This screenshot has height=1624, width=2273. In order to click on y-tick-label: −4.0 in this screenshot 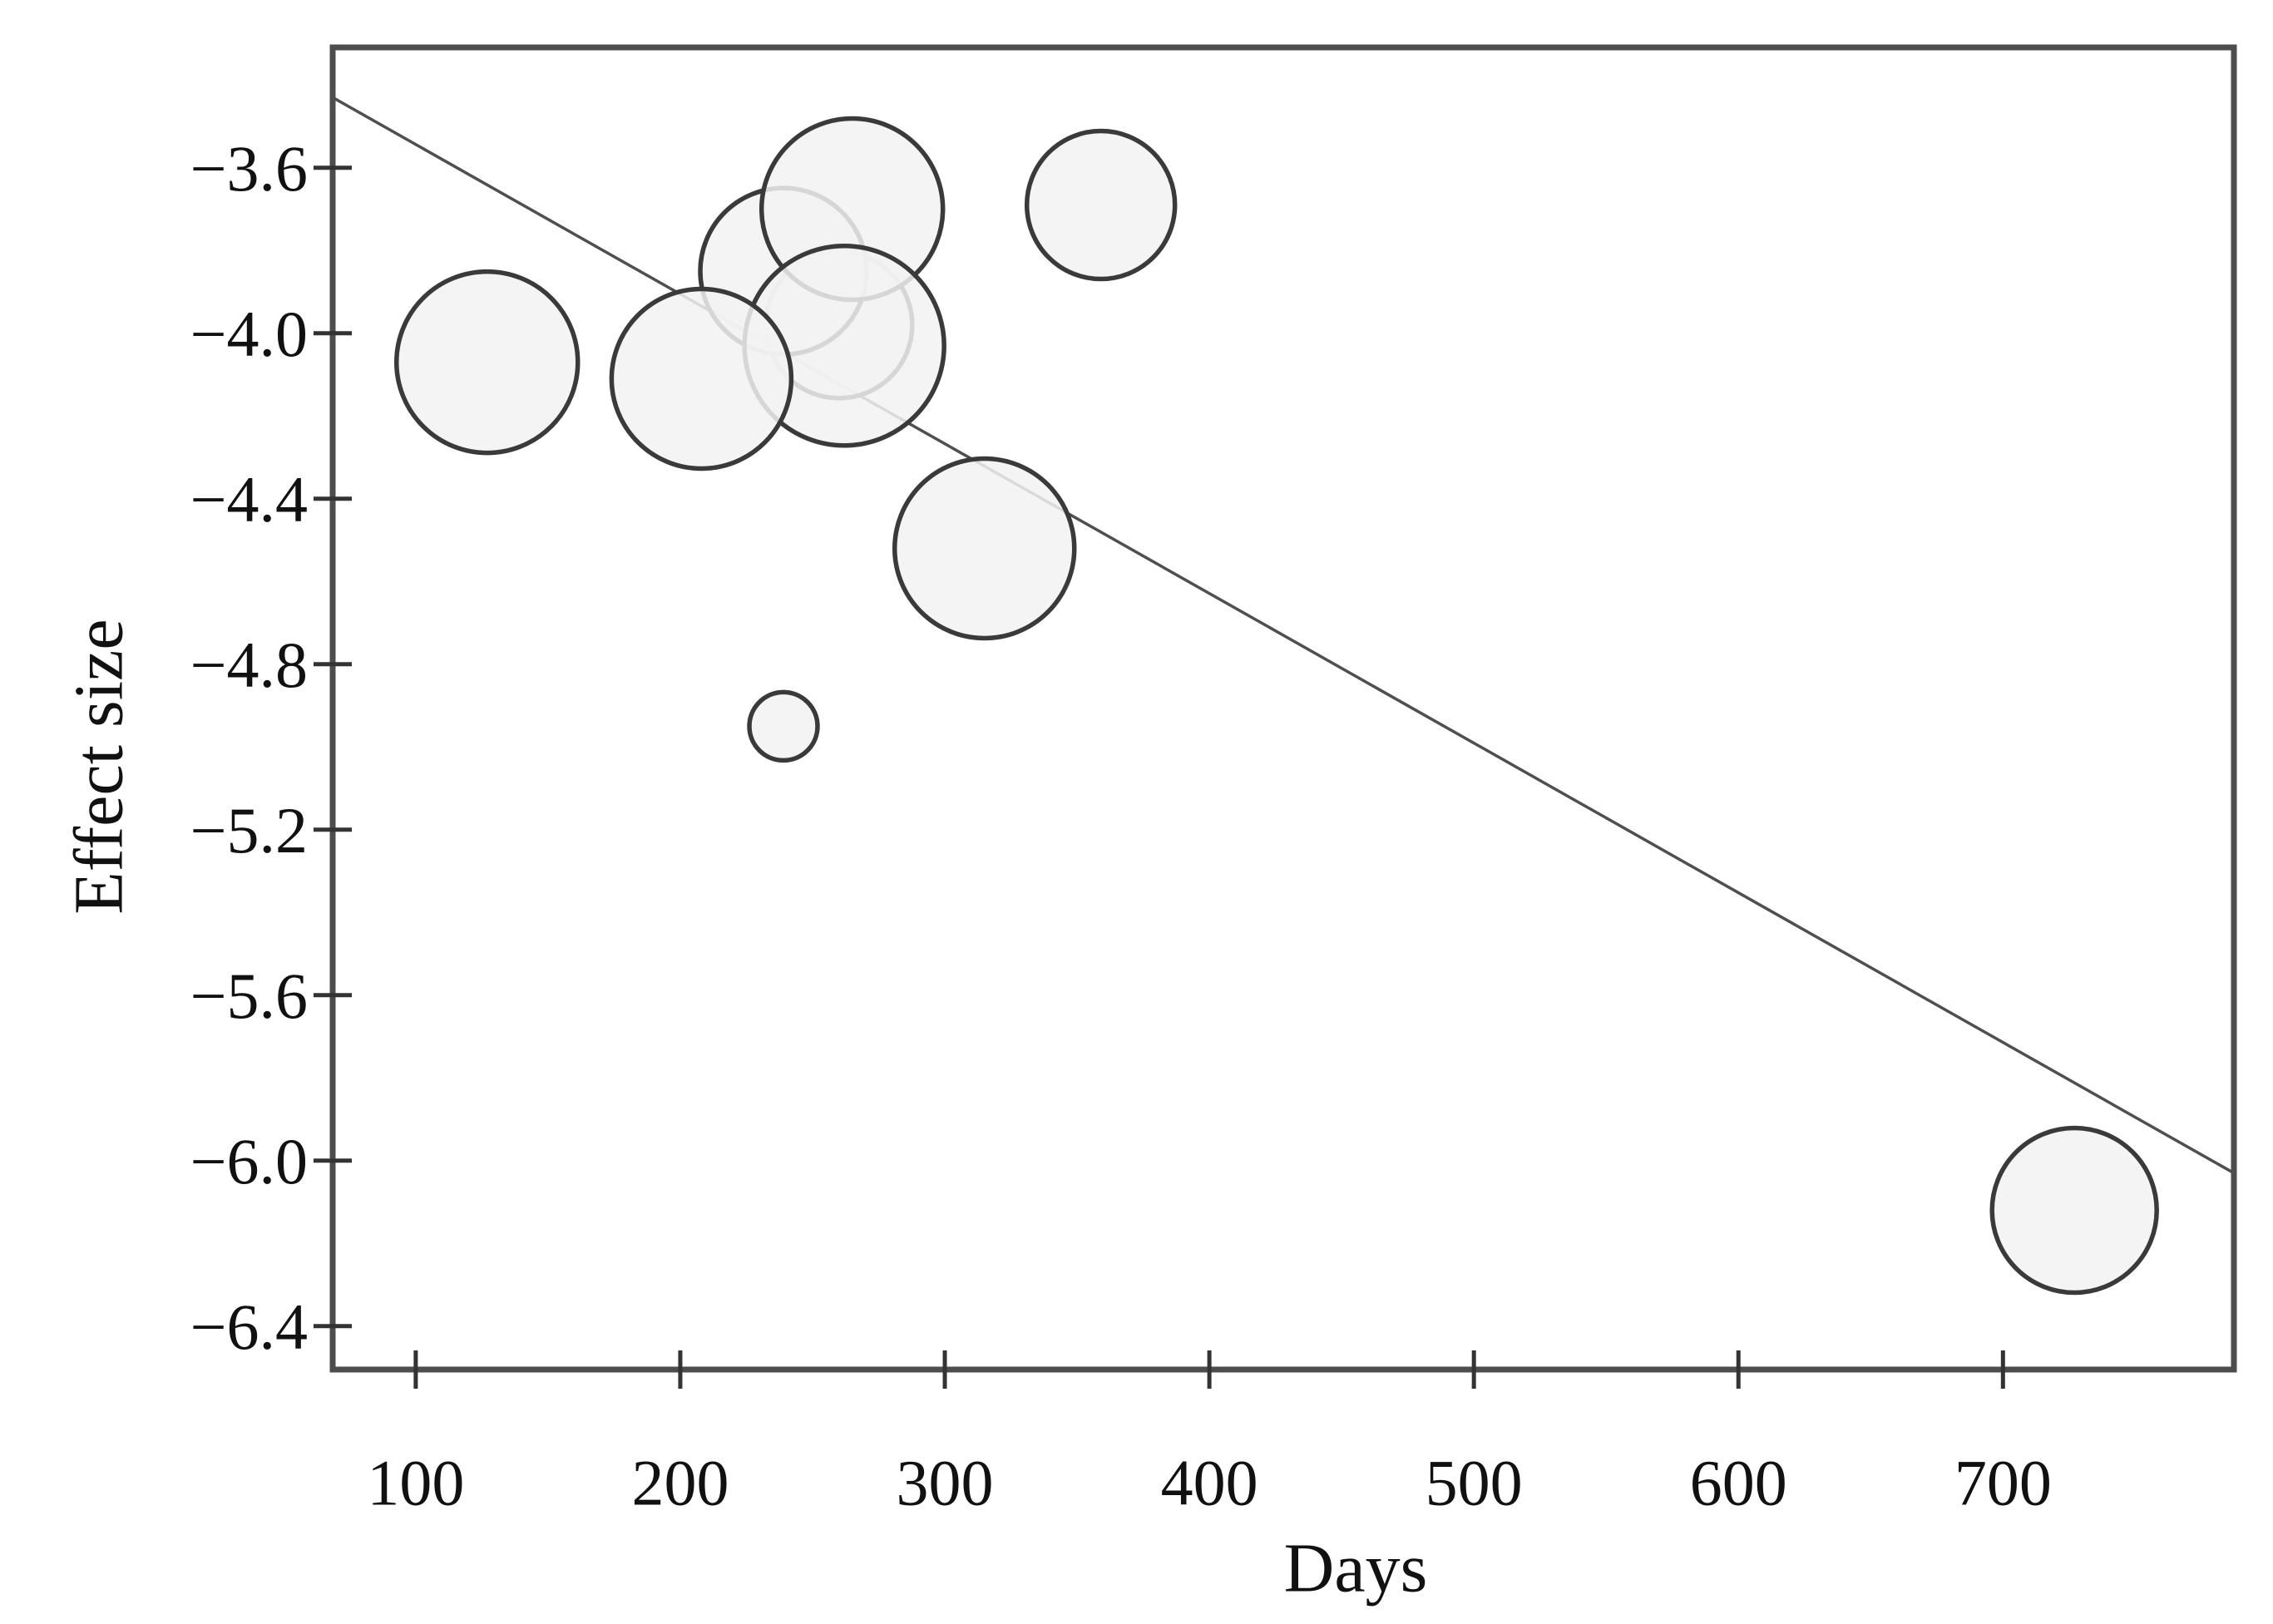, I will do `click(249, 334)`.